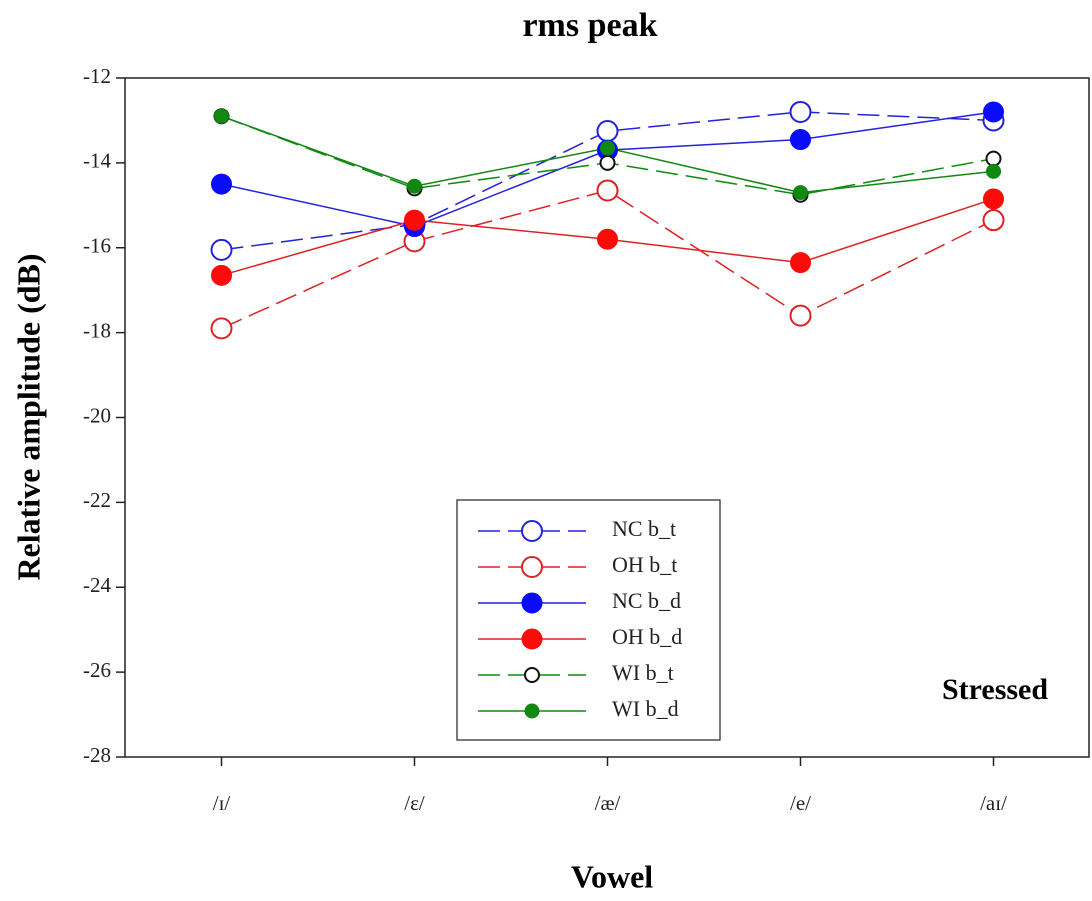  I want to click on x-tick-label: /e/, so click(800, 803).